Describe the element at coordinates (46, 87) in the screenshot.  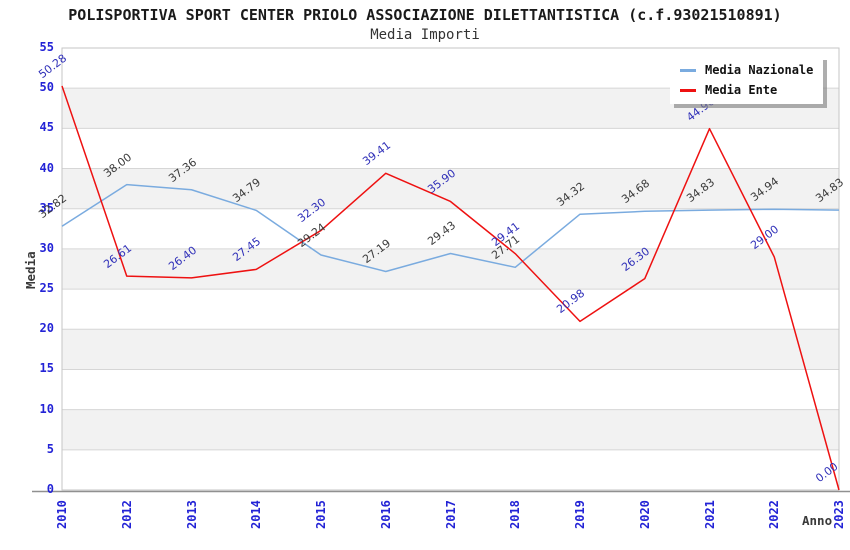
I see `y-tick-label: 50` at that location.